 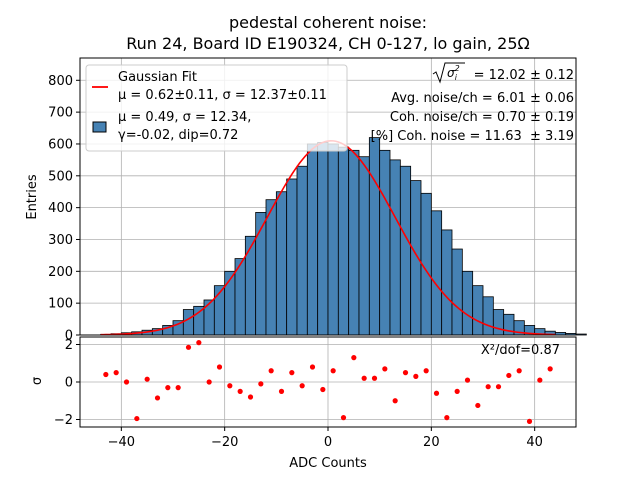 I want to click on main-y-tick-label: 500, so click(x=60, y=176).